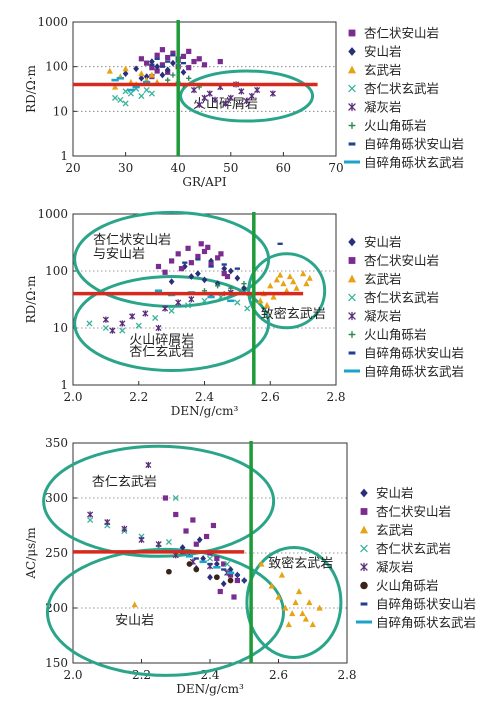  What do you see at coordinates (387, 493) in the screenshot?
I see `legend-item: 安山岩` at bounding box center [387, 493].